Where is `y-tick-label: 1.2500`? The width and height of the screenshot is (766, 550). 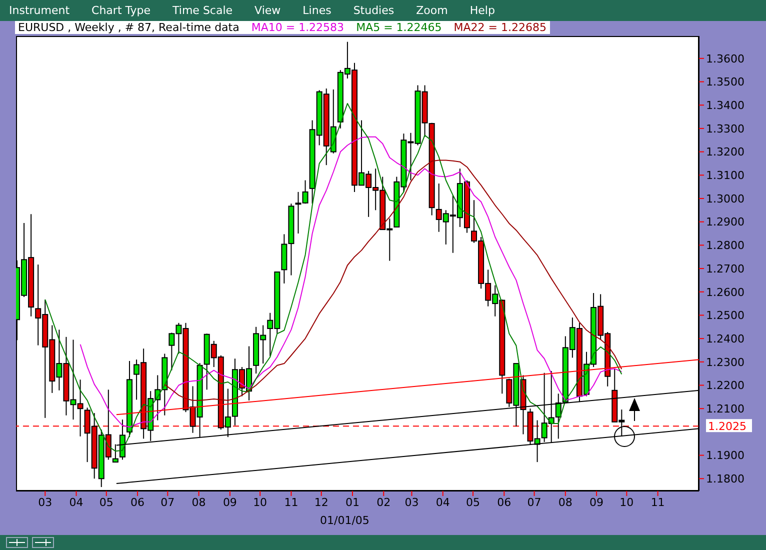
y-tick-label: 1.2500 is located at coordinates (725, 315).